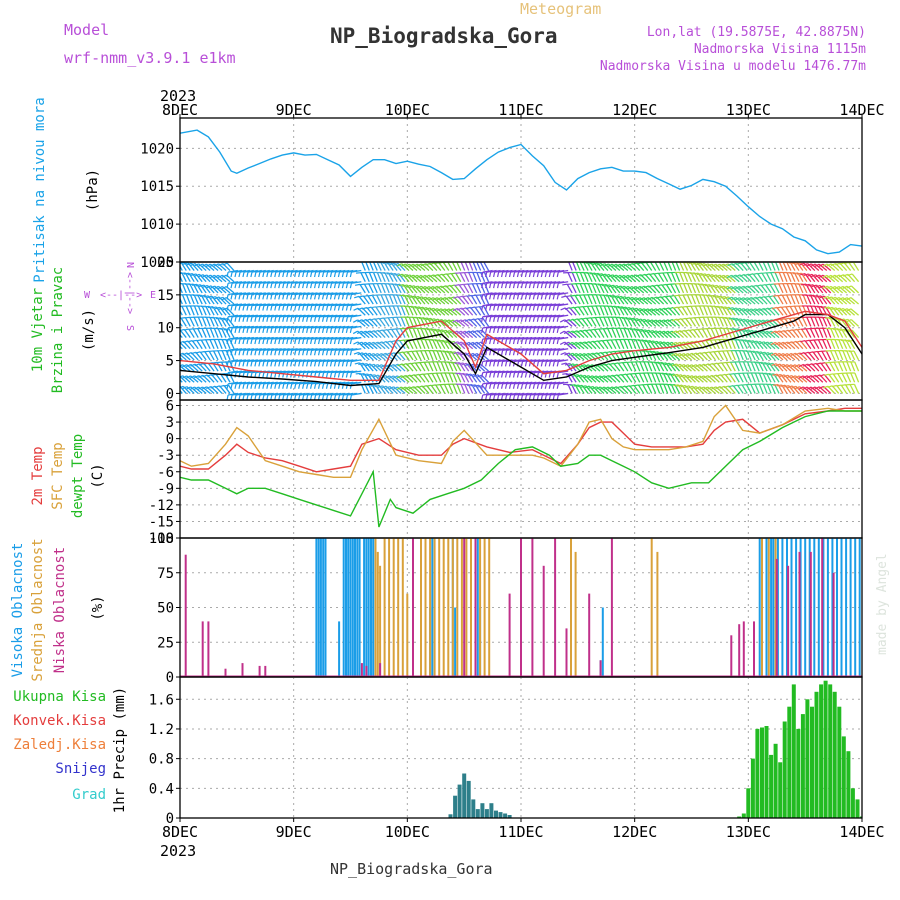  What do you see at coordinates (733, 66) in the screenshot?
I see `model-altitude-label: Nadmorska Visina u modelu 1476.77m` at bounding box center [733, 66].